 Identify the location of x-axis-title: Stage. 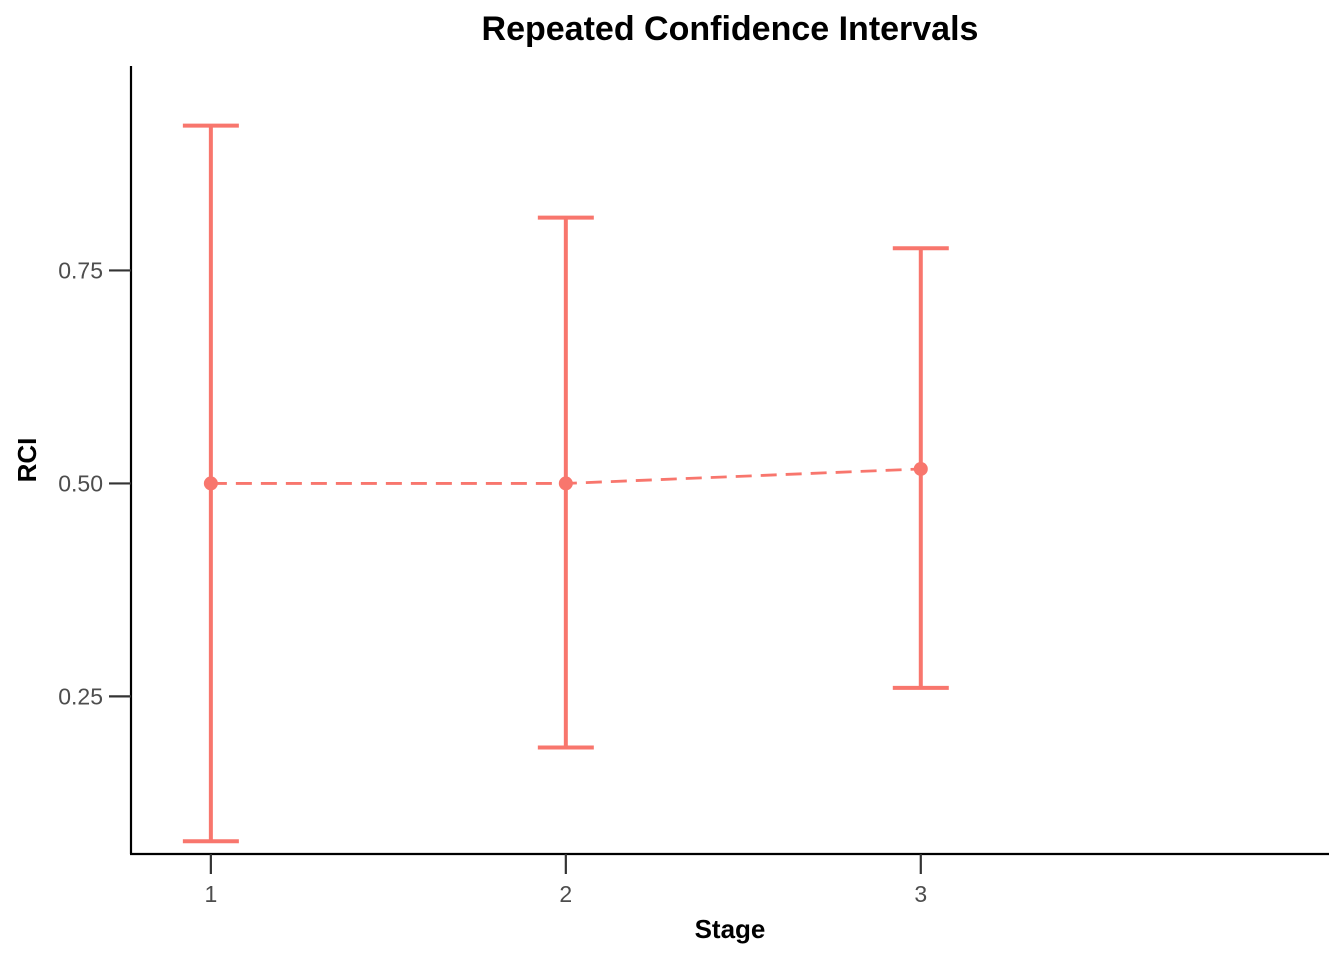
(730, 929).